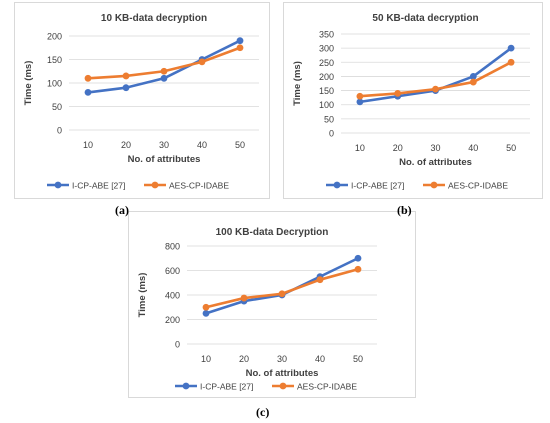  What do you see at coordinates (263, 412) in the screenshot?
I see `caption-c: (c)` at bounding box center [263, 412].